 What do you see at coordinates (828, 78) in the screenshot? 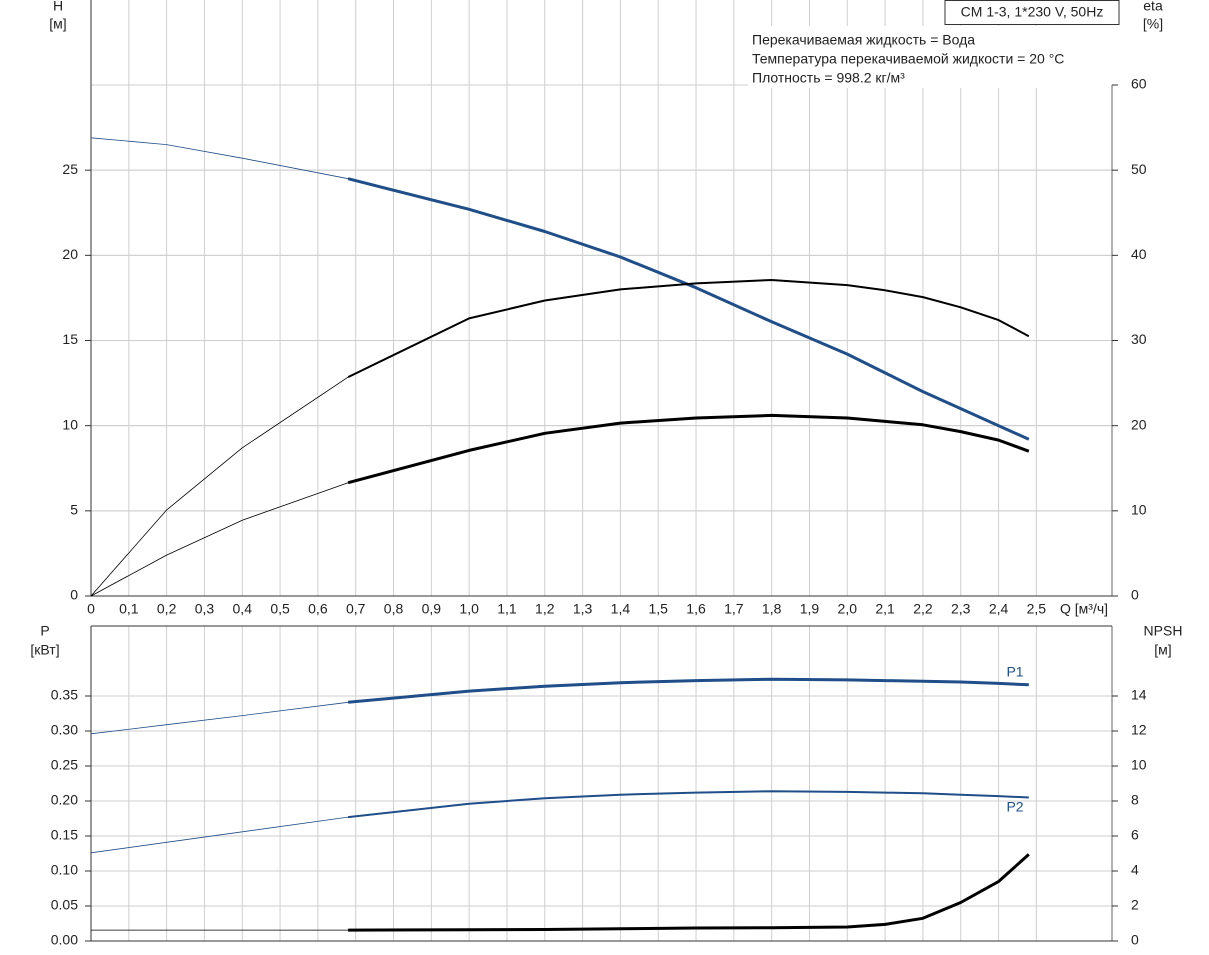
I see `note: Плотность = 998.2 кг/м³` at bounding box center [828, 78].